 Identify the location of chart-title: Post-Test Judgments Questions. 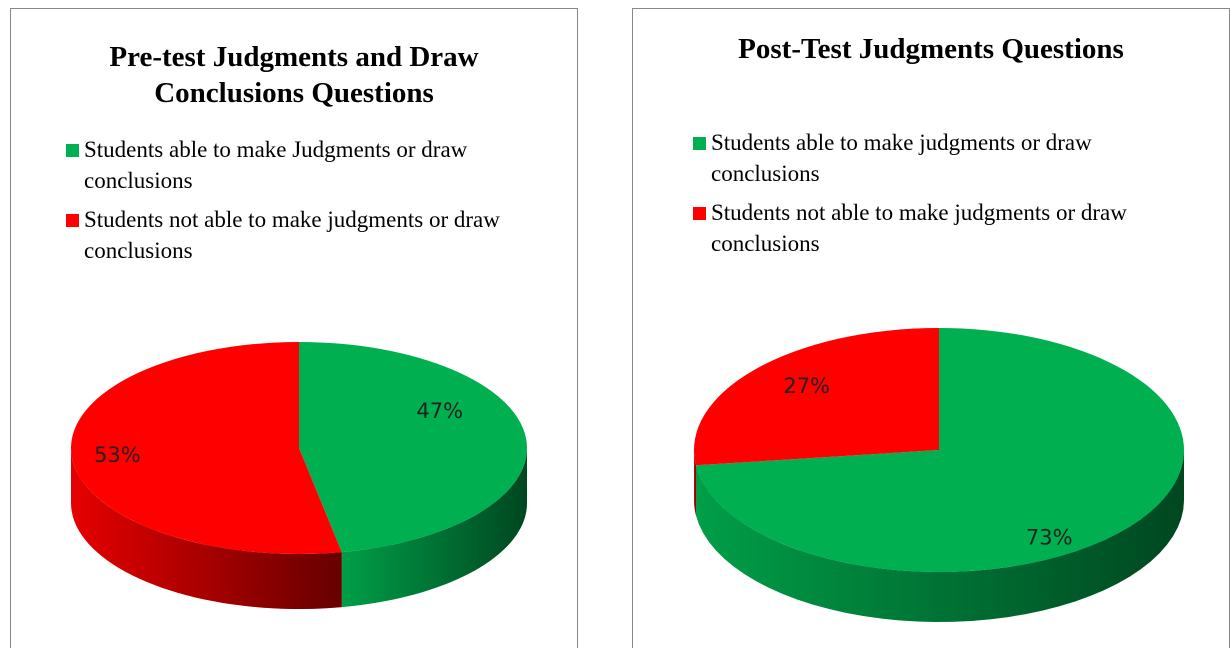
(931, 49).